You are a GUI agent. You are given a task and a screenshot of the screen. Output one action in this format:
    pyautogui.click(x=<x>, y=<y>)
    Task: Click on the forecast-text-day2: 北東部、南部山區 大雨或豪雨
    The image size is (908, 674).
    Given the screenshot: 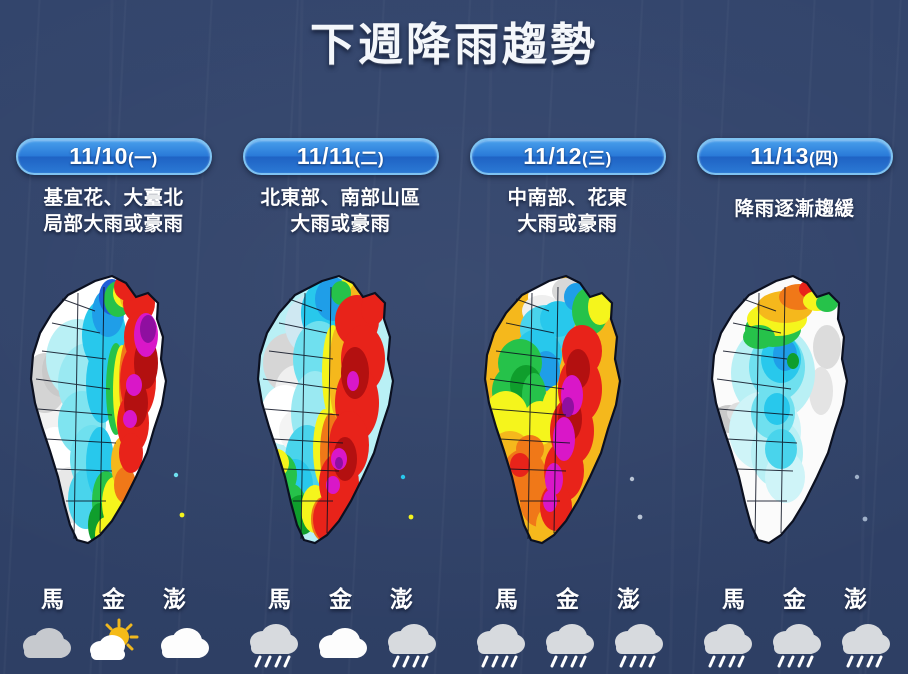 What is the action you would take?
    pyautogui.click(x=340, y=211)
    